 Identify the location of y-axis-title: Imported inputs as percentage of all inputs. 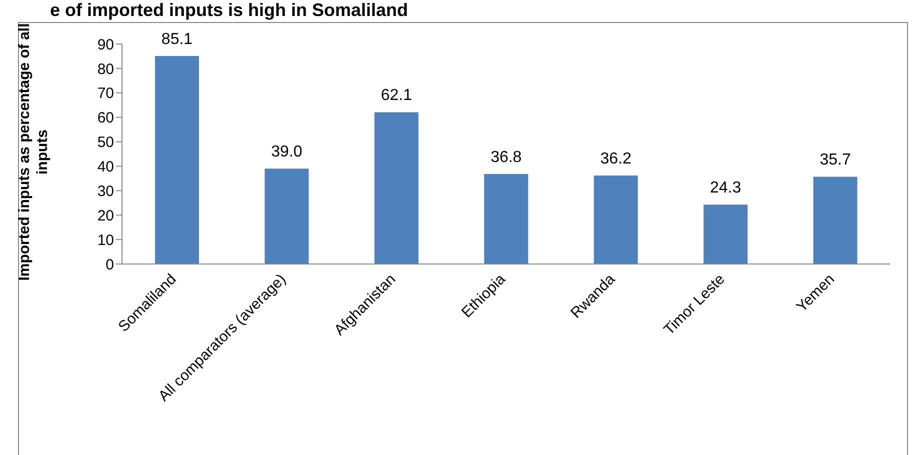
(33, 152).